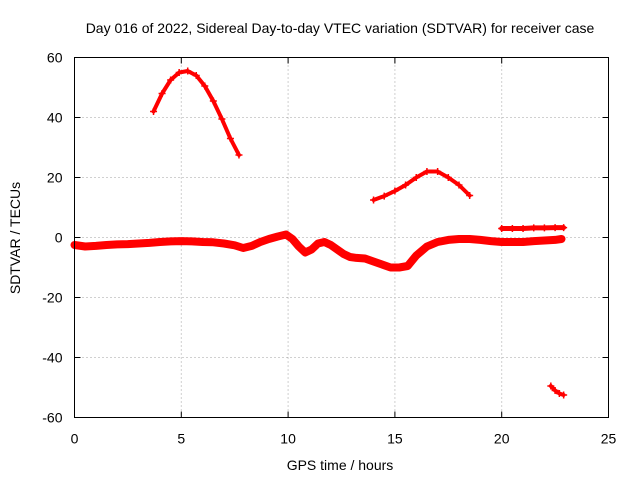 The height and width of the screenshot is (480, 640). What do you see at coordinates (340, 465) in the screenshot?
I see `x-axis-label: GPS time / hours` at bounding box center [340, 465].